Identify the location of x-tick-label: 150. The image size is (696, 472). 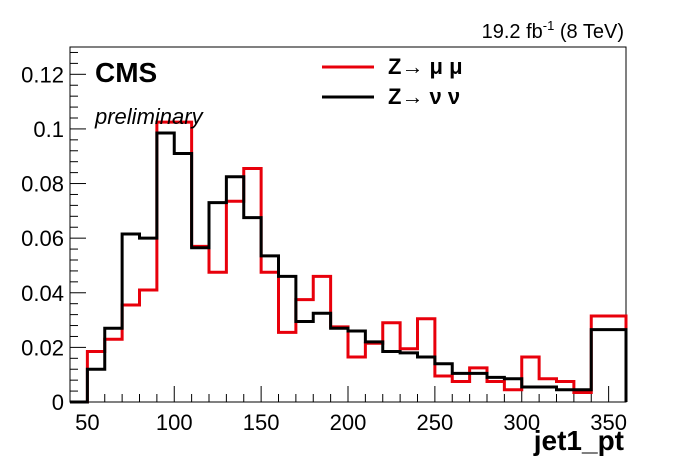
(261, 422).